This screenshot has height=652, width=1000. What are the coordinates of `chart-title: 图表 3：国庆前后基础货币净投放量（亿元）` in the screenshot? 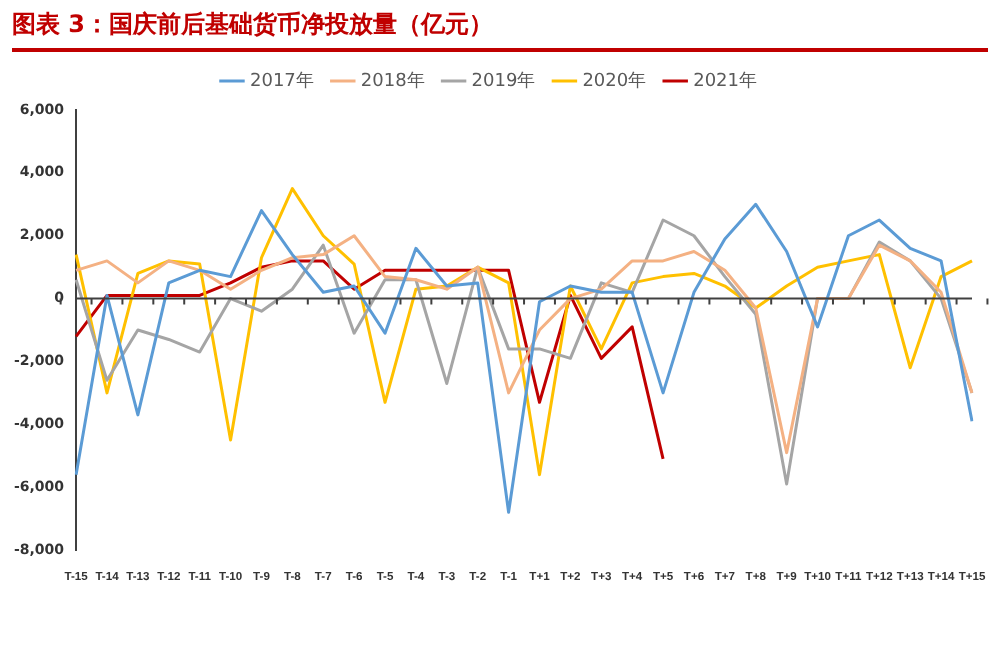 It's located at (500, 30).